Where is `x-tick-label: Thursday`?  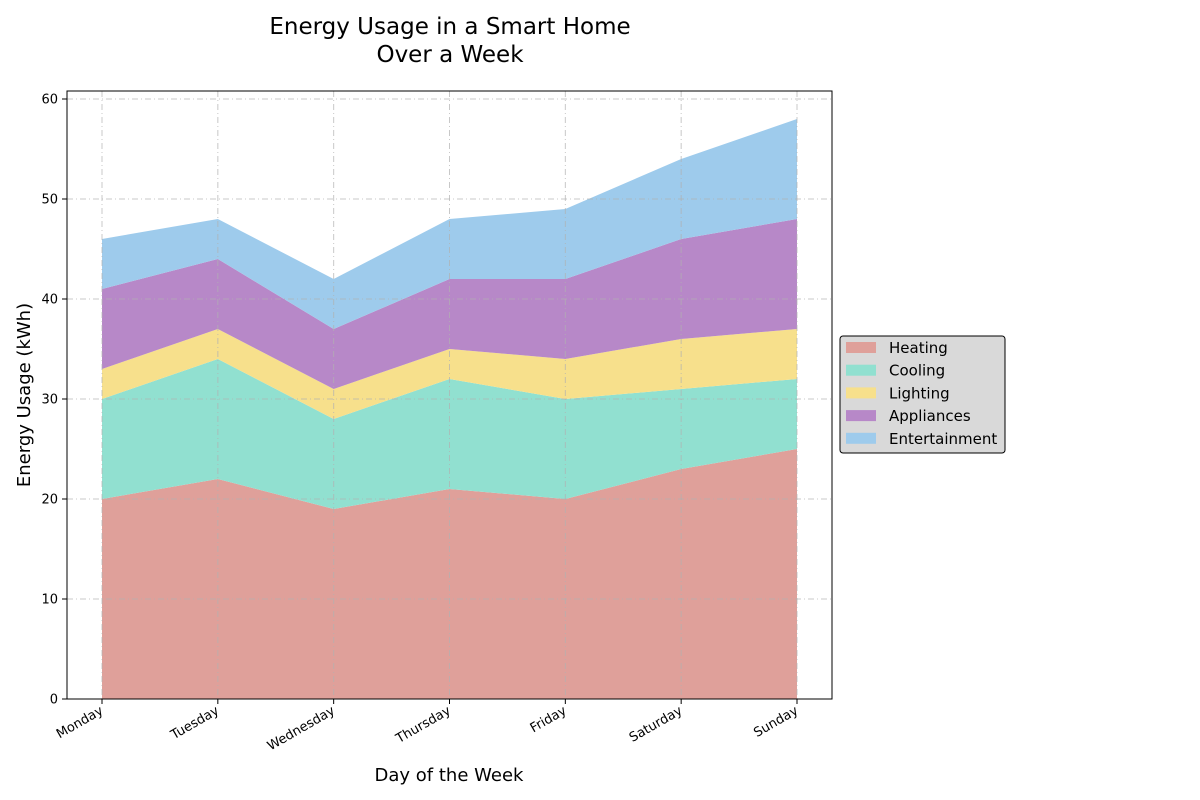 x-tick-label: Thursday is located at coordinates (423, 725).